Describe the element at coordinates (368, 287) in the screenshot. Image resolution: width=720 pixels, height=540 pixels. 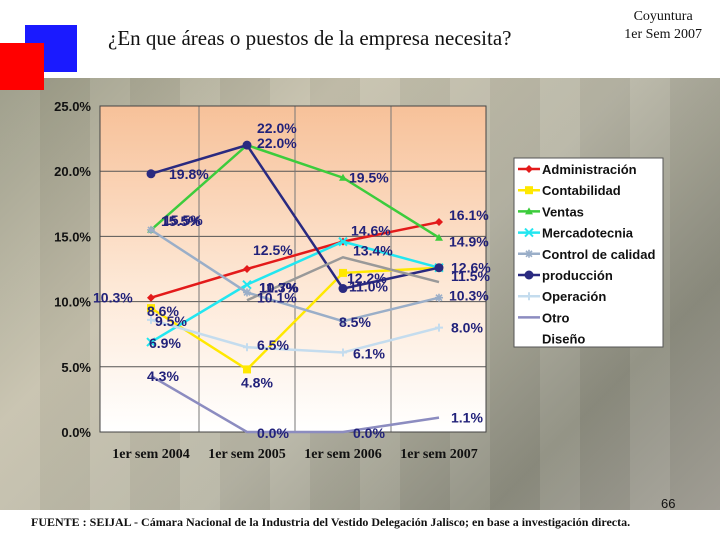
I see `data-label: 11.0%` at that location.